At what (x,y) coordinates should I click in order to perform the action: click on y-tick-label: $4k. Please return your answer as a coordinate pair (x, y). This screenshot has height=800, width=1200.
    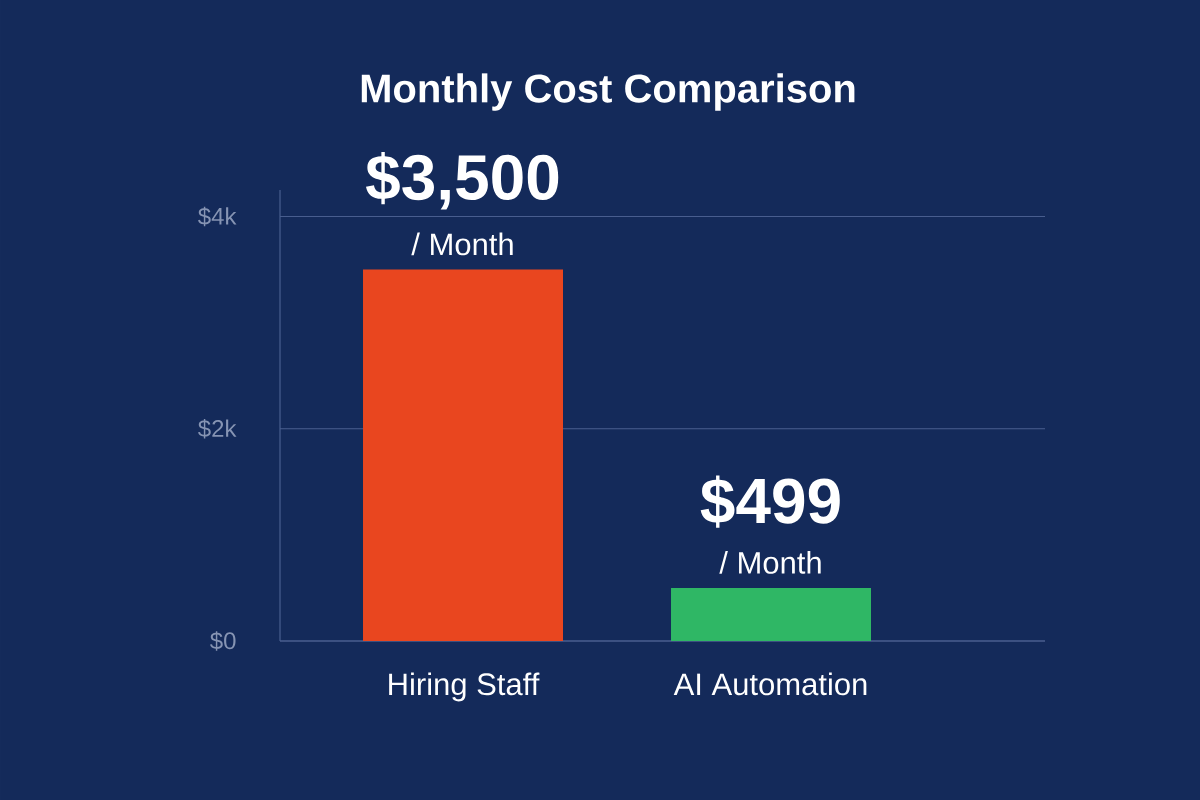
    Looking at the image, I should click on (217, 216).